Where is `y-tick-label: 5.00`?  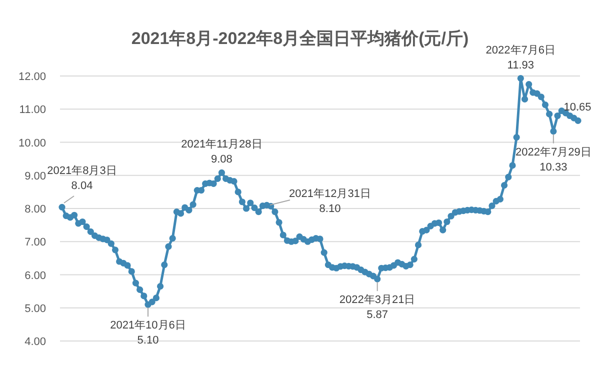 y-tick-label: 5.00 is located at coordinates (35, 308).